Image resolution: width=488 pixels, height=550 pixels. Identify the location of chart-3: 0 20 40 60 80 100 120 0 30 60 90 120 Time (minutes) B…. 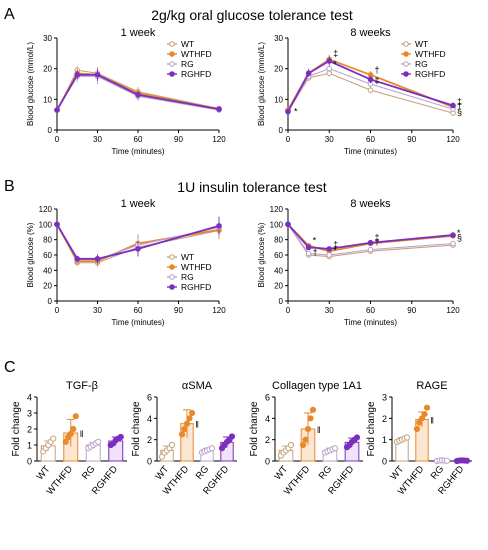
(359, 262).